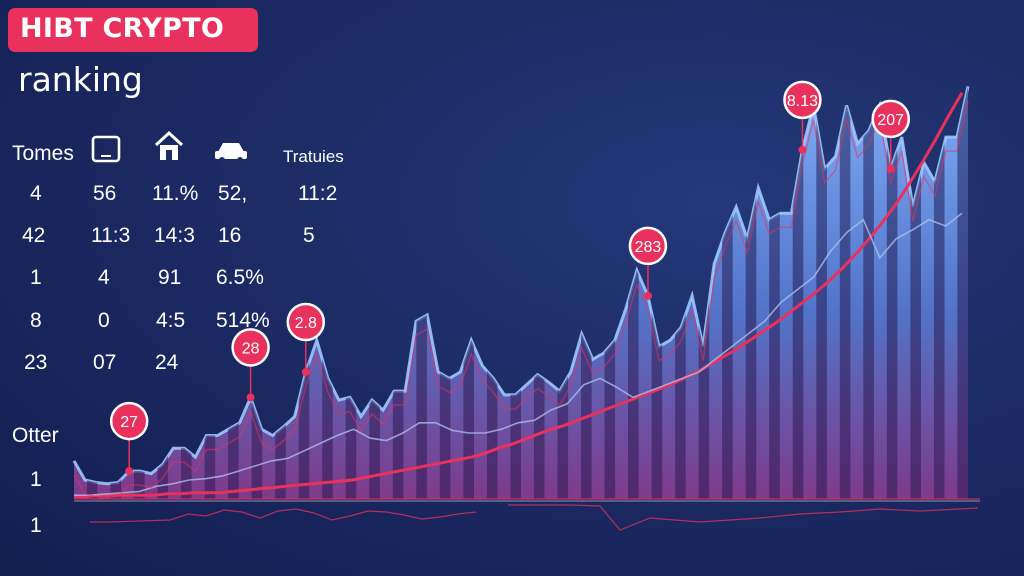  I want to click on callout-label: 8.13, so click(802, 101).